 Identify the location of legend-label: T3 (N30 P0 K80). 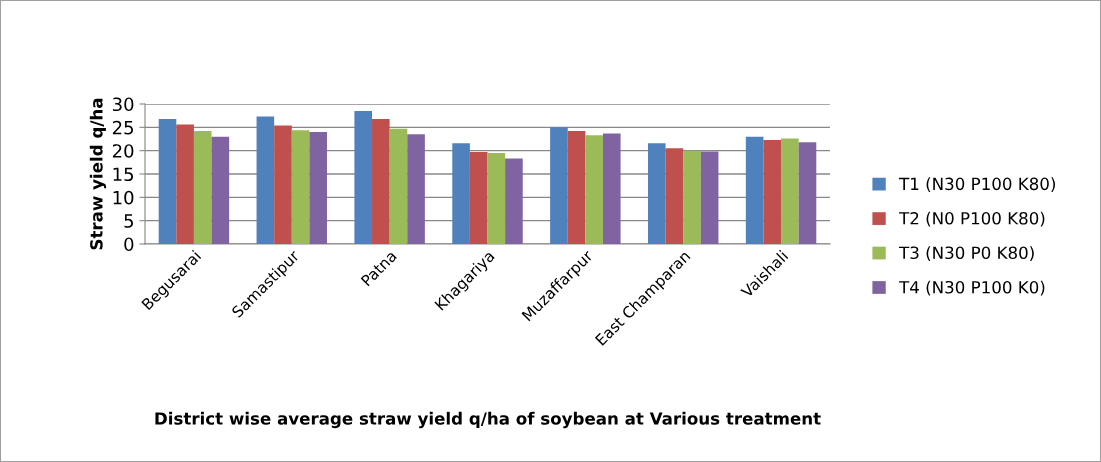
(966, 254).